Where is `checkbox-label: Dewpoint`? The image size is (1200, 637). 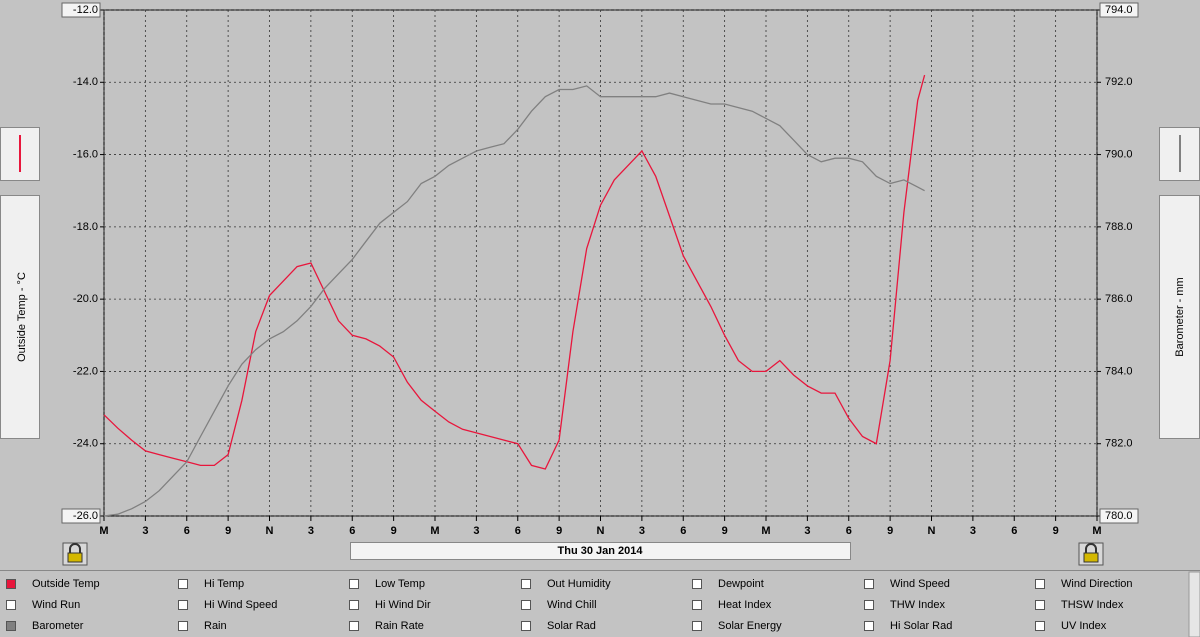 checkbox-label: Dewpoint is located at coordinates (741, 584).